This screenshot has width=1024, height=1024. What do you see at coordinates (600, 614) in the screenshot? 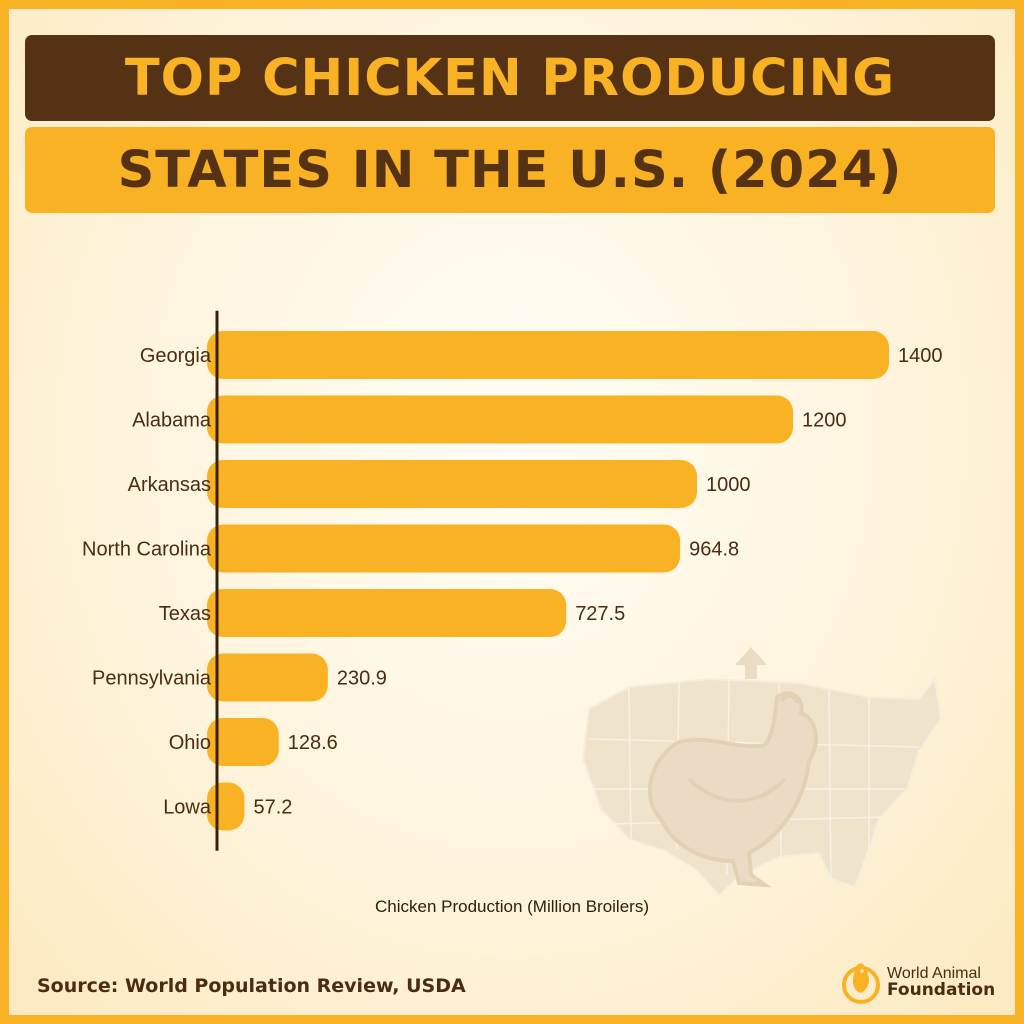
I see `value-label-texas: 727.5` at bounding box center [600, 614].